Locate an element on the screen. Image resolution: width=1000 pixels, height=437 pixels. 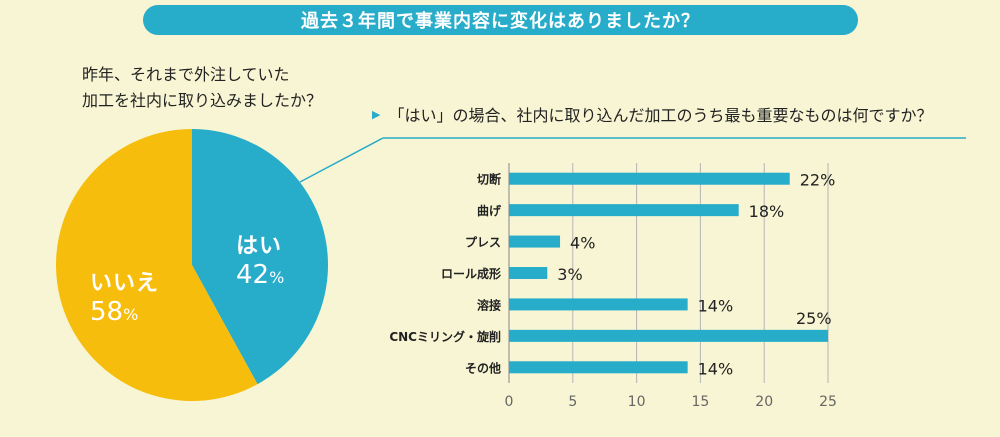
bar-question: ▶ 「はい」の場合、社内に取り込んだ加工のうち最も重要なものは何ですか？ is located at coordinates (682, 114).